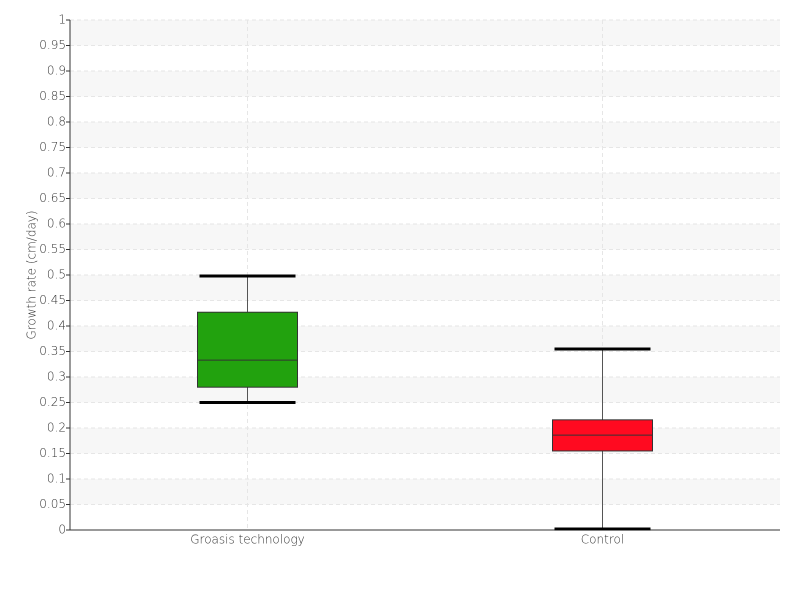  What do you see at coordinates (52, 96) in the screenshot?
I see `y-tick-label: 0.85` at bounding box center [52, 96].